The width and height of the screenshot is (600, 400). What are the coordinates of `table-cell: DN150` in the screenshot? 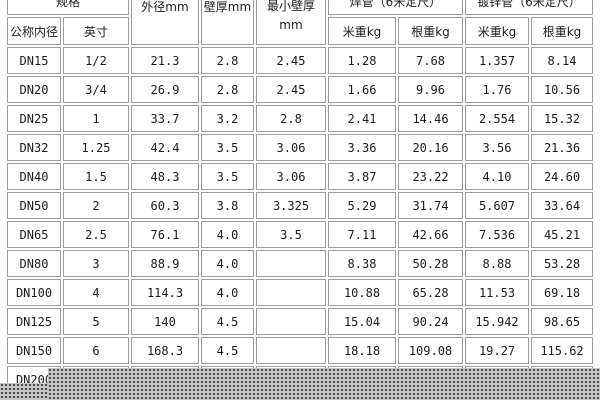 It's located at (34, 350).